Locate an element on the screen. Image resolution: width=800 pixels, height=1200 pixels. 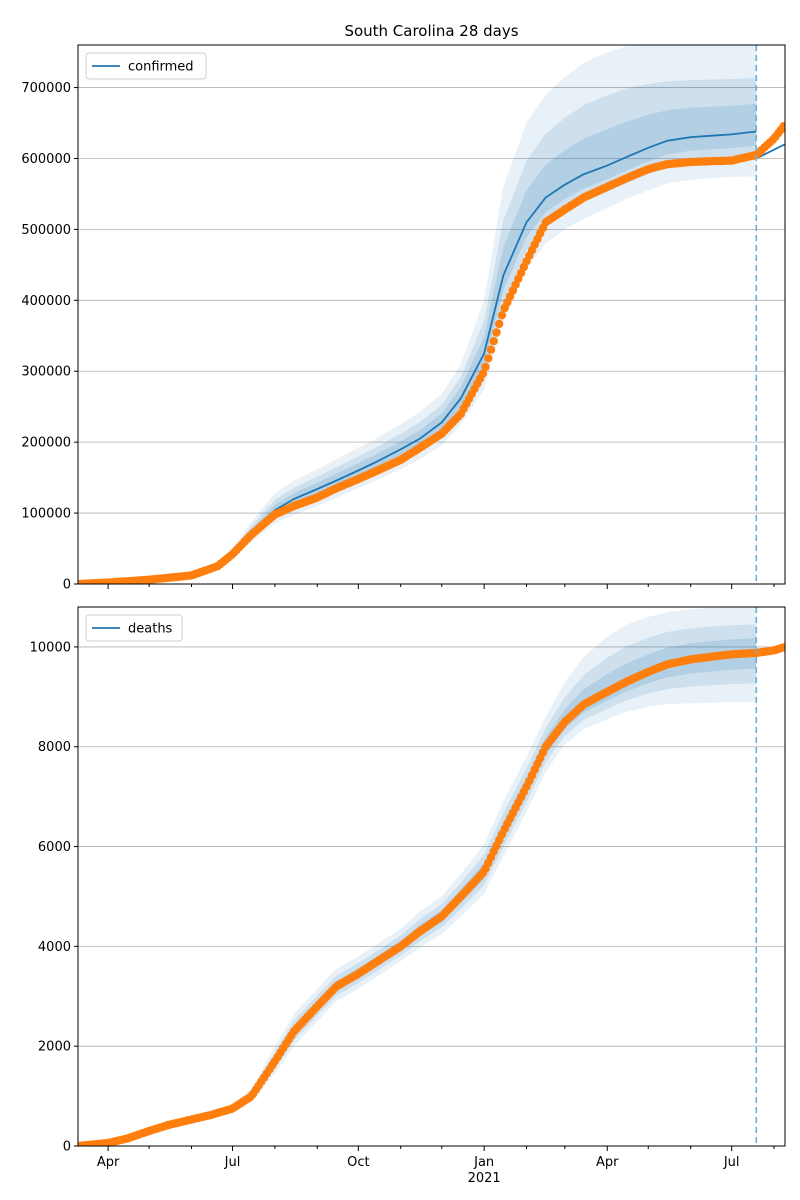
y-tick-label: 2000 is located at coordinates (54, 1047).